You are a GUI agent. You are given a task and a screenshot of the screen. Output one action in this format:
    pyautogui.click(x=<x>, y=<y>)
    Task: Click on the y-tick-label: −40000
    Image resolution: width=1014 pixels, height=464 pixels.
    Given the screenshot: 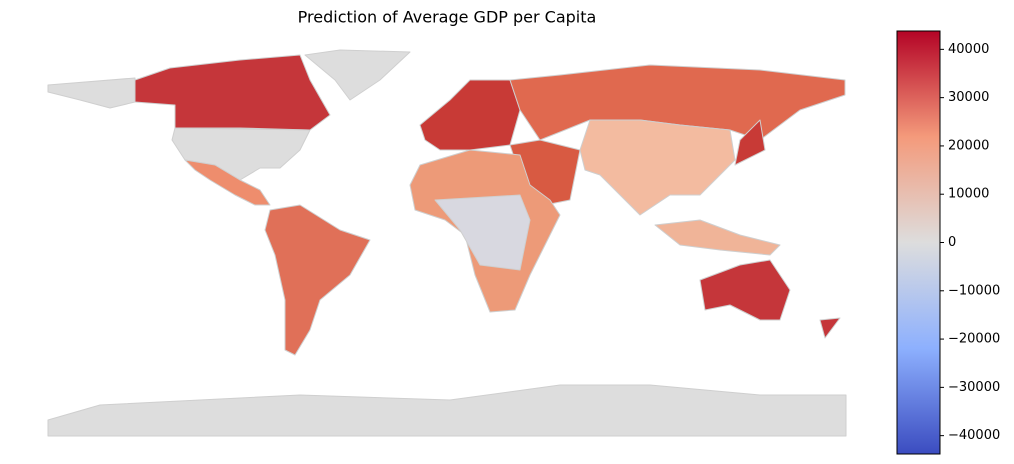 What is the action you would take?
    pyautogui.click(x=974, y=435)
    